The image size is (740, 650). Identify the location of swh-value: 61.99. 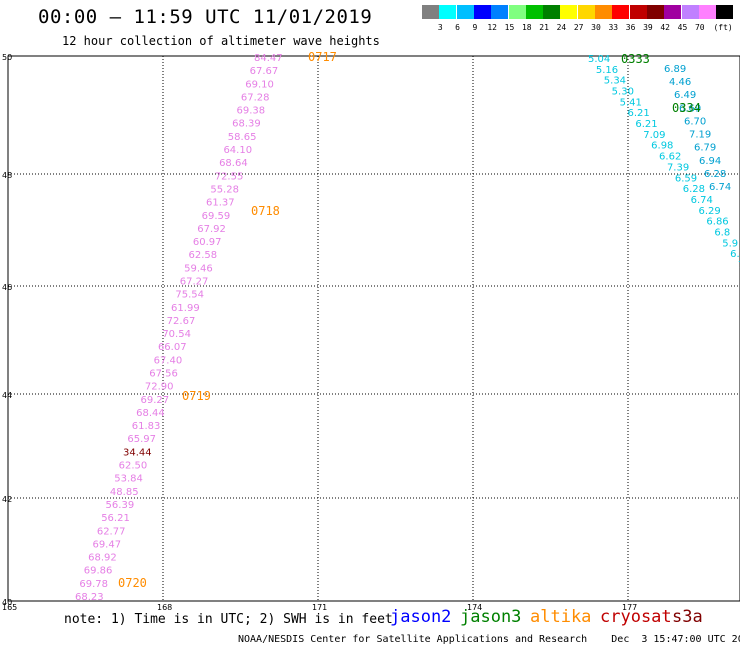
(185, 308).